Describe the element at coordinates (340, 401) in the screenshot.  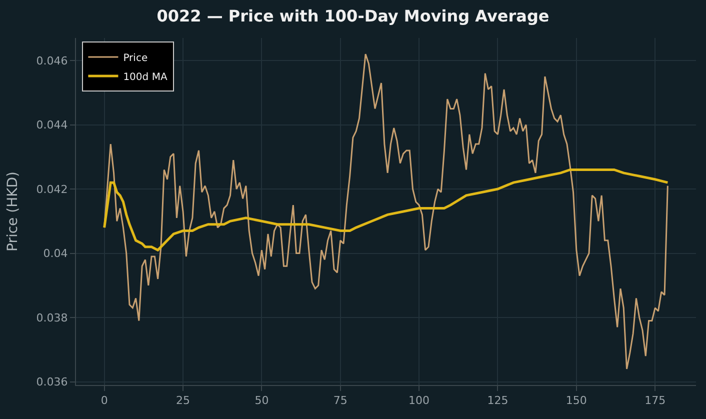
I see `x-tick-label: 75` at that location.